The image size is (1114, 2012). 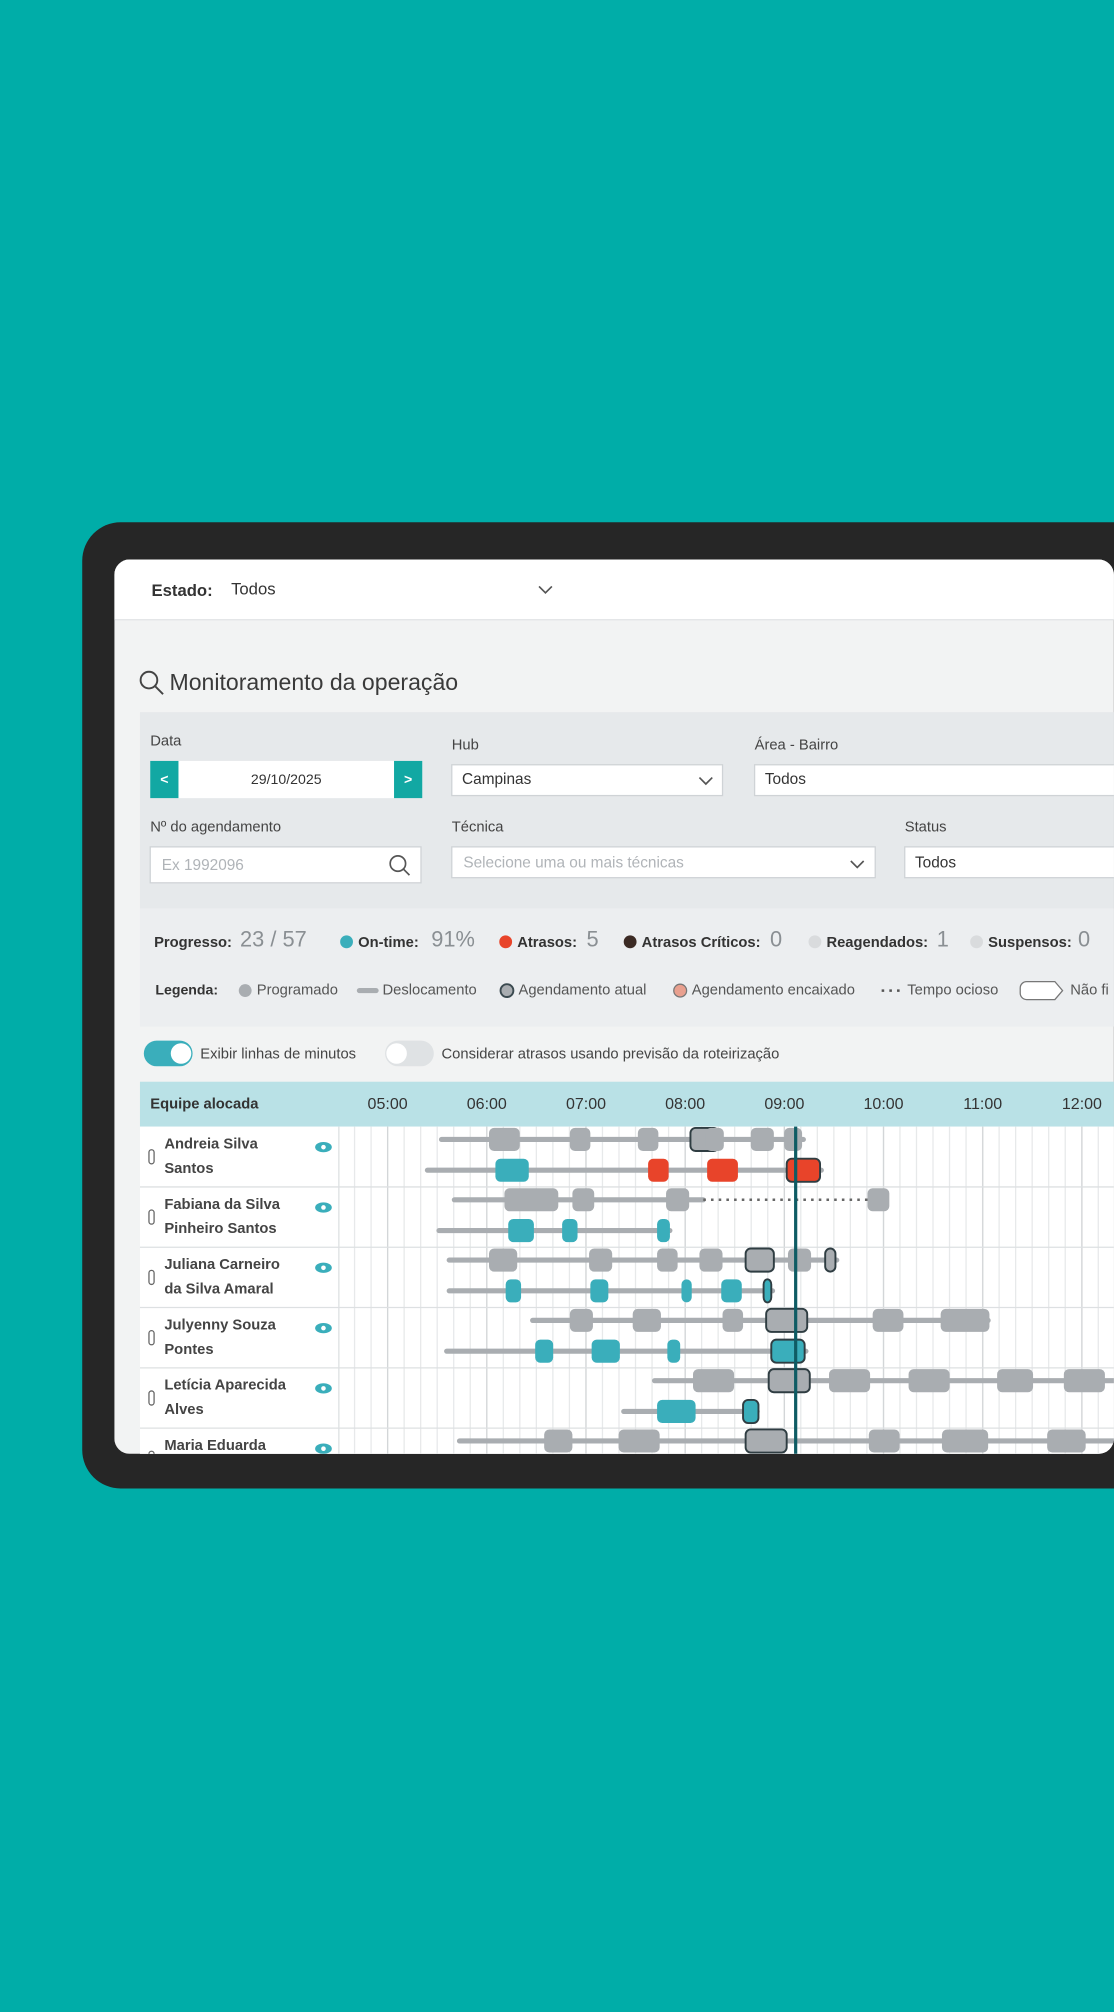 I want to click on tech-label: Técnica, so click(x=478, y=828).